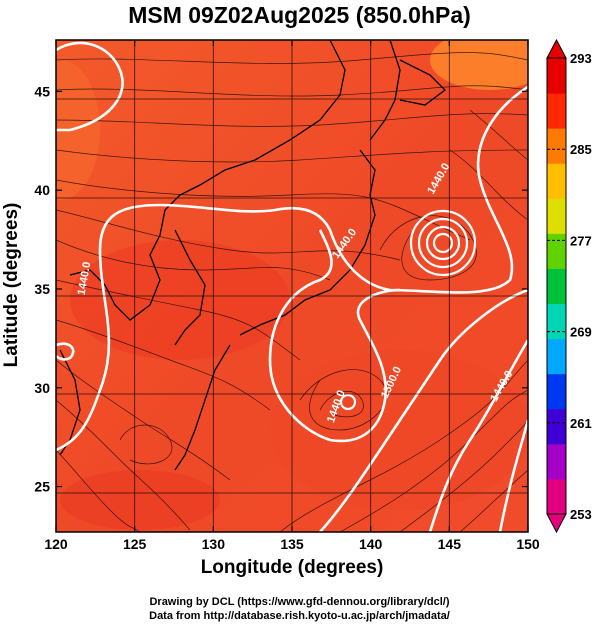  I want to click on x-tick-label: 135, so click(292, 544).